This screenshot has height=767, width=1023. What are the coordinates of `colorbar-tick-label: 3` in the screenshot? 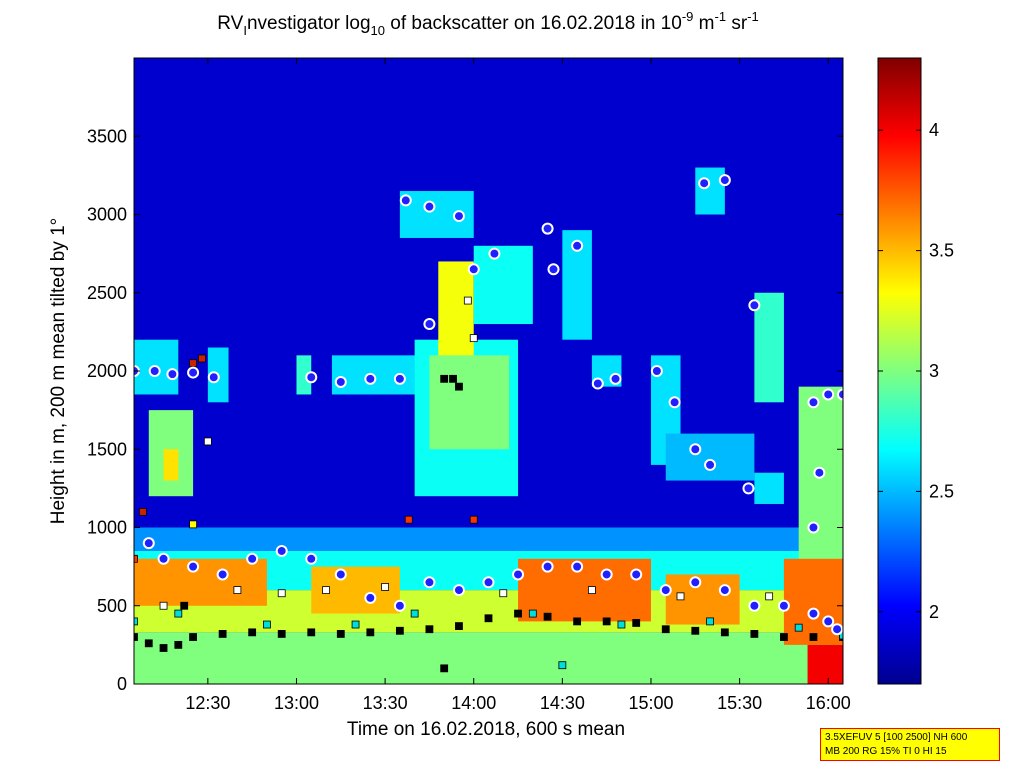 It's located at (934, 371).